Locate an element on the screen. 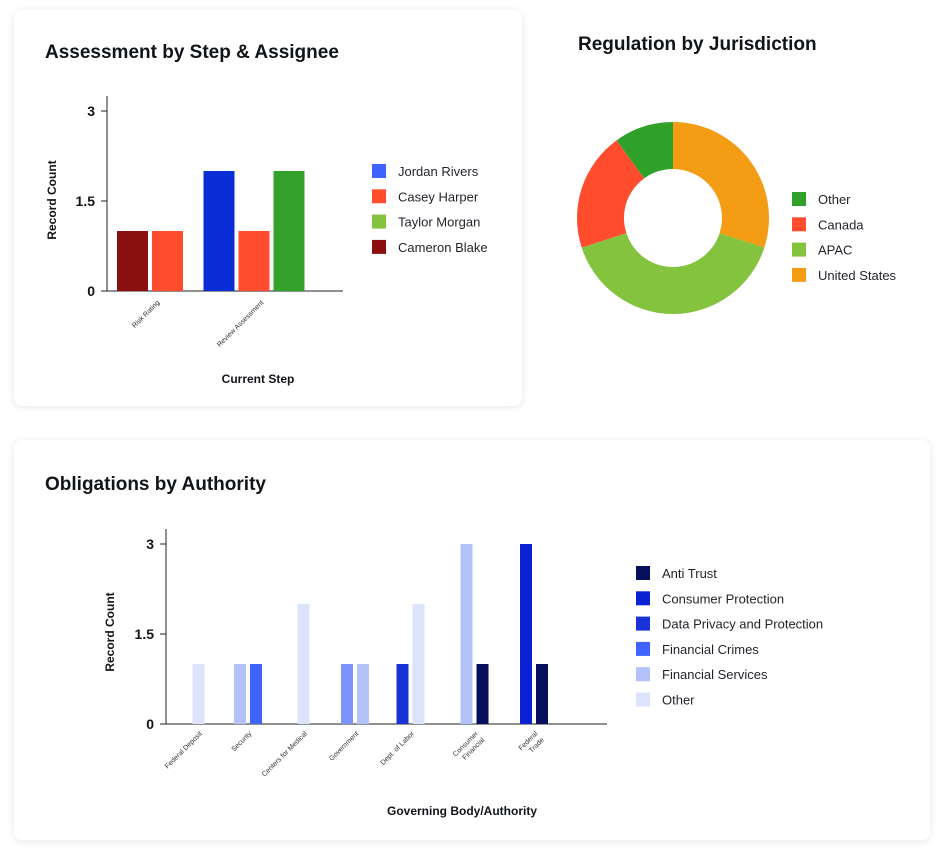 The width and height of the screenshot is (943, 860). x-category-label: Security is located at coordinates (242, 741).